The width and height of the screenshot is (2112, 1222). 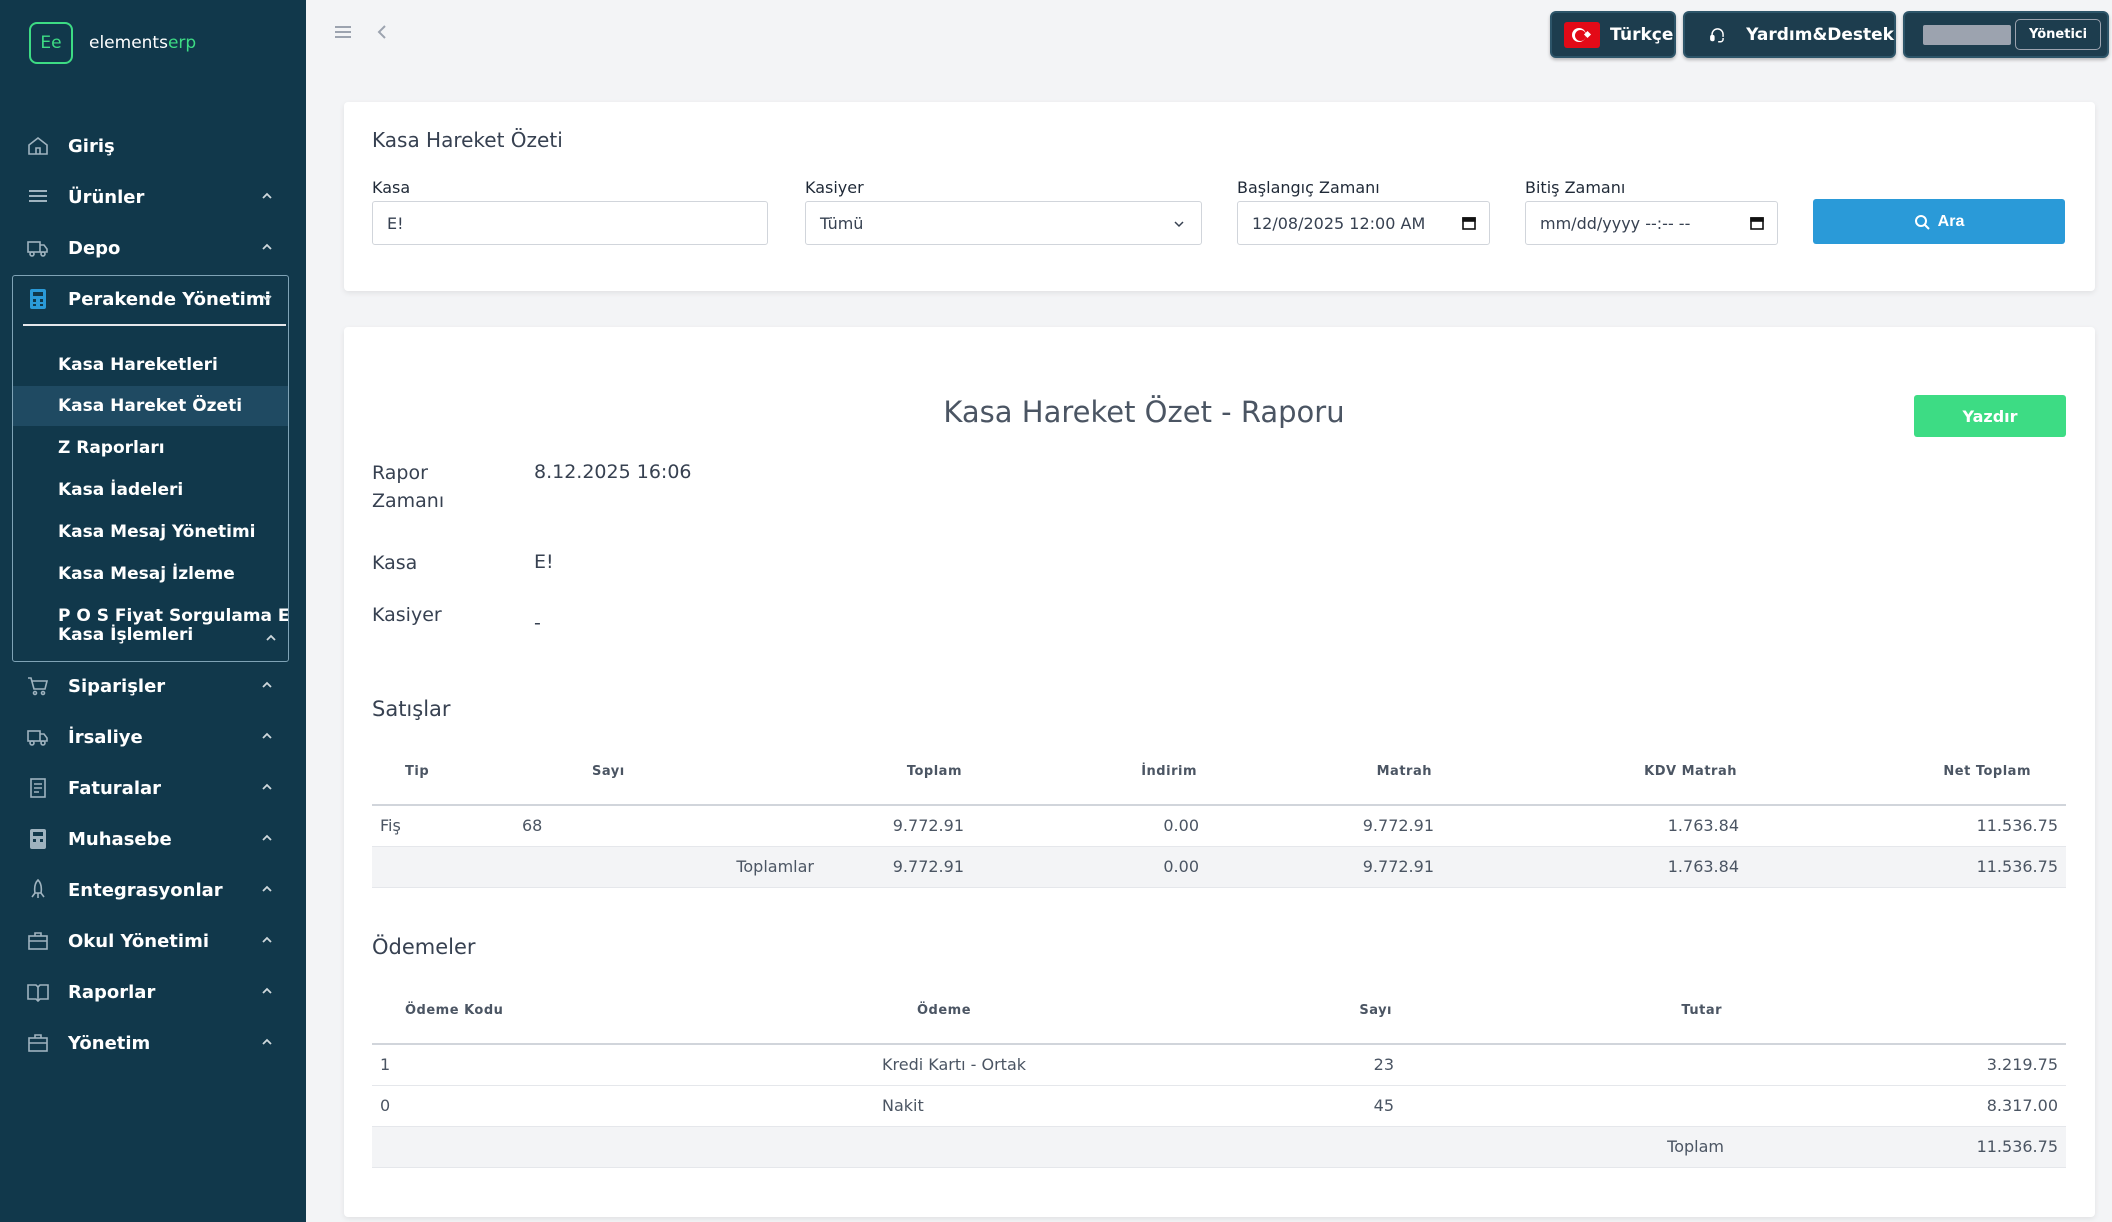 What do you see at coordinates (527, 1011) in the screenshot?
I see `col-header: Ödeme Kodu` at bounding box center [527, 1011].